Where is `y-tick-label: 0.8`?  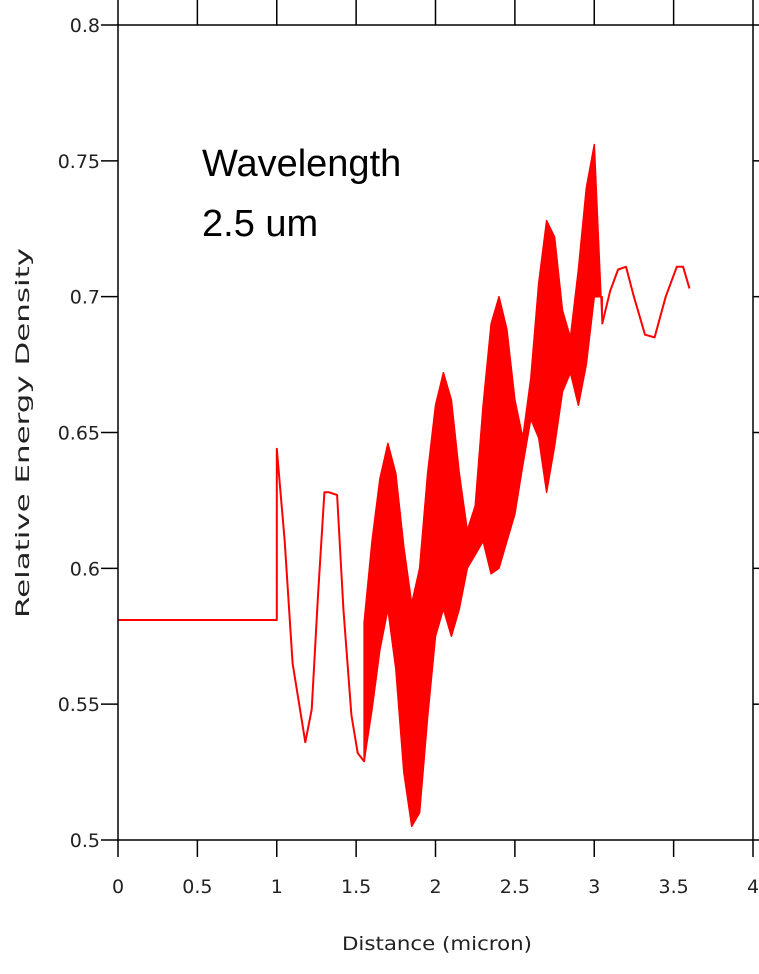 y-tick-label: 0.8 is located at coordinates (85, 26).